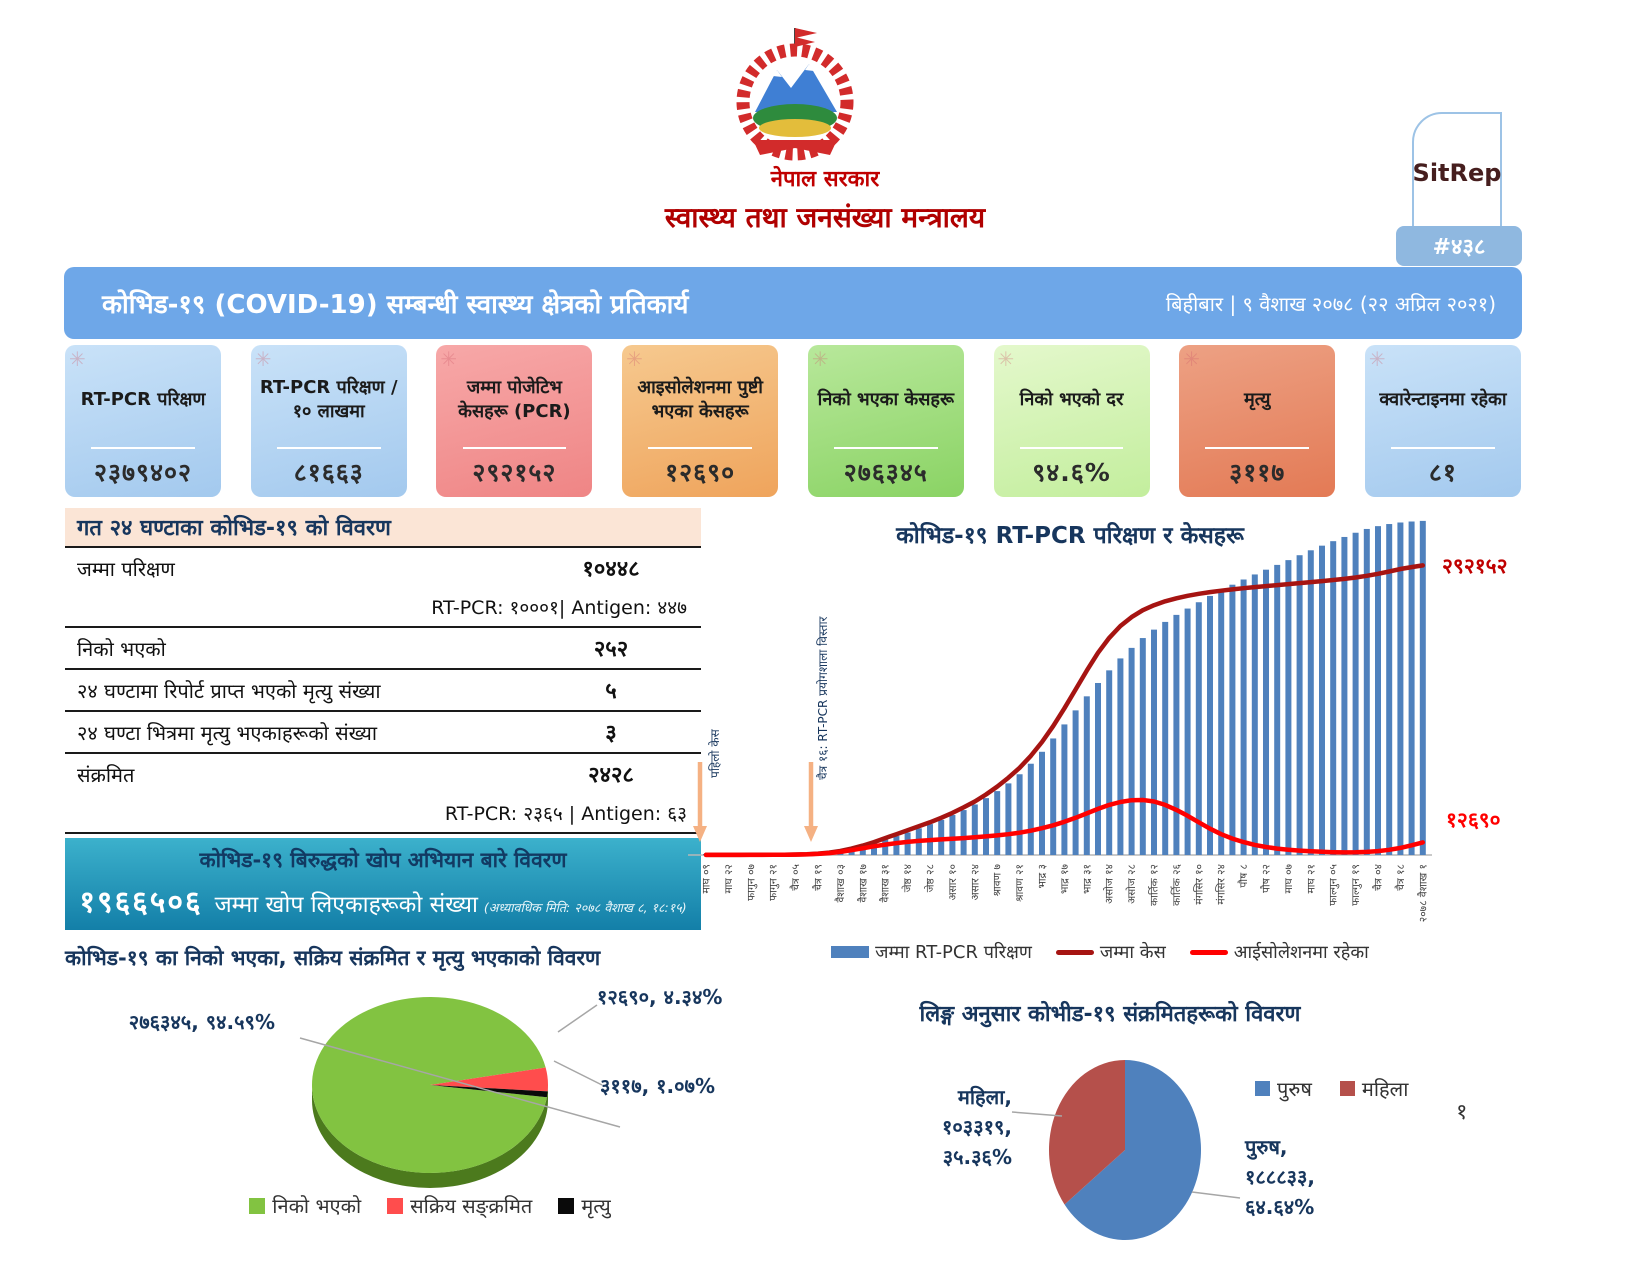  What do you see at coordinates (1422, 893) in the screenshot?
I see `svg-text: २०७८ वैशाख १` at bounding box center [1422, 893].